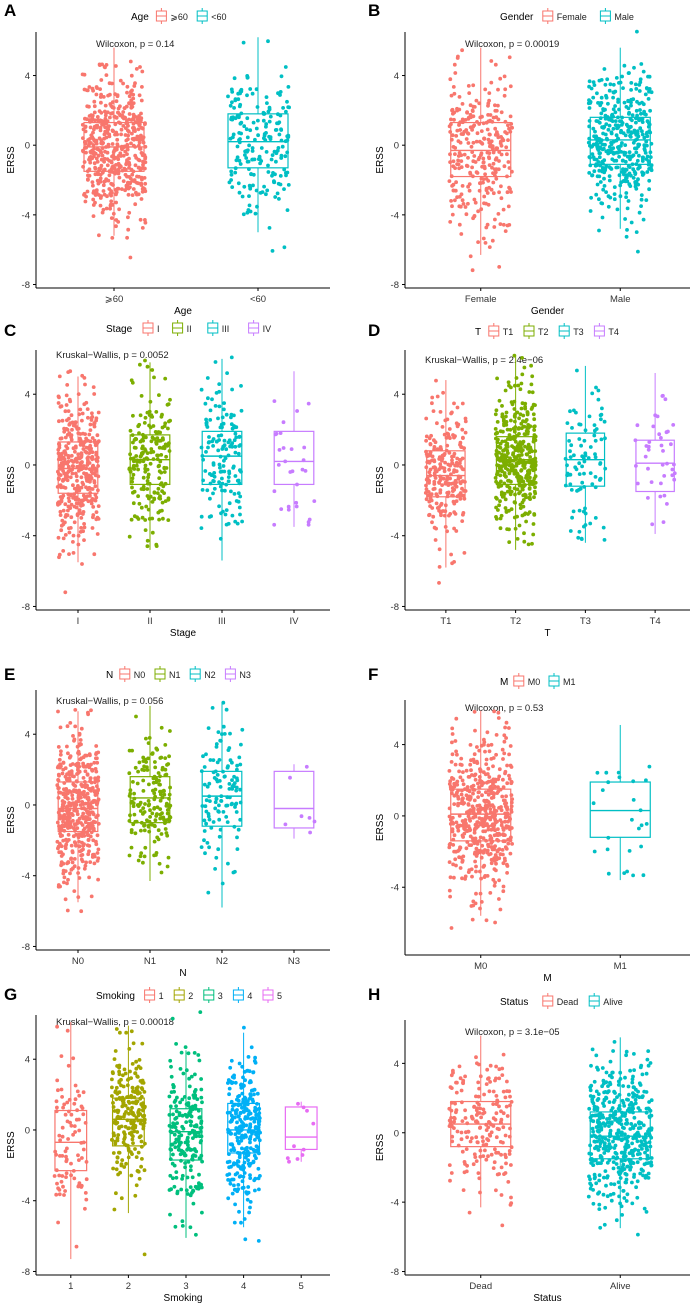 The width and height of the screenshot is (700, 1307). I want to click on y-axis-label: ERSS, so click(380, 828).